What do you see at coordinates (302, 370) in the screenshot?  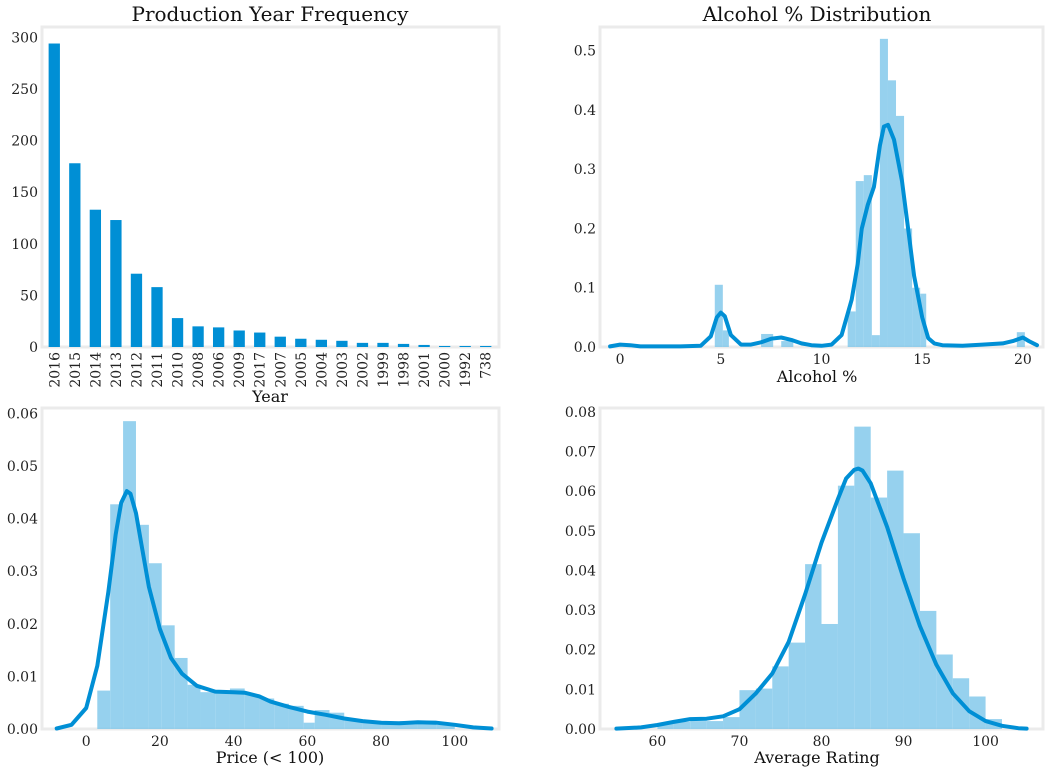 I see `x-tick-label: 2005` at bounding box center [302, 370].